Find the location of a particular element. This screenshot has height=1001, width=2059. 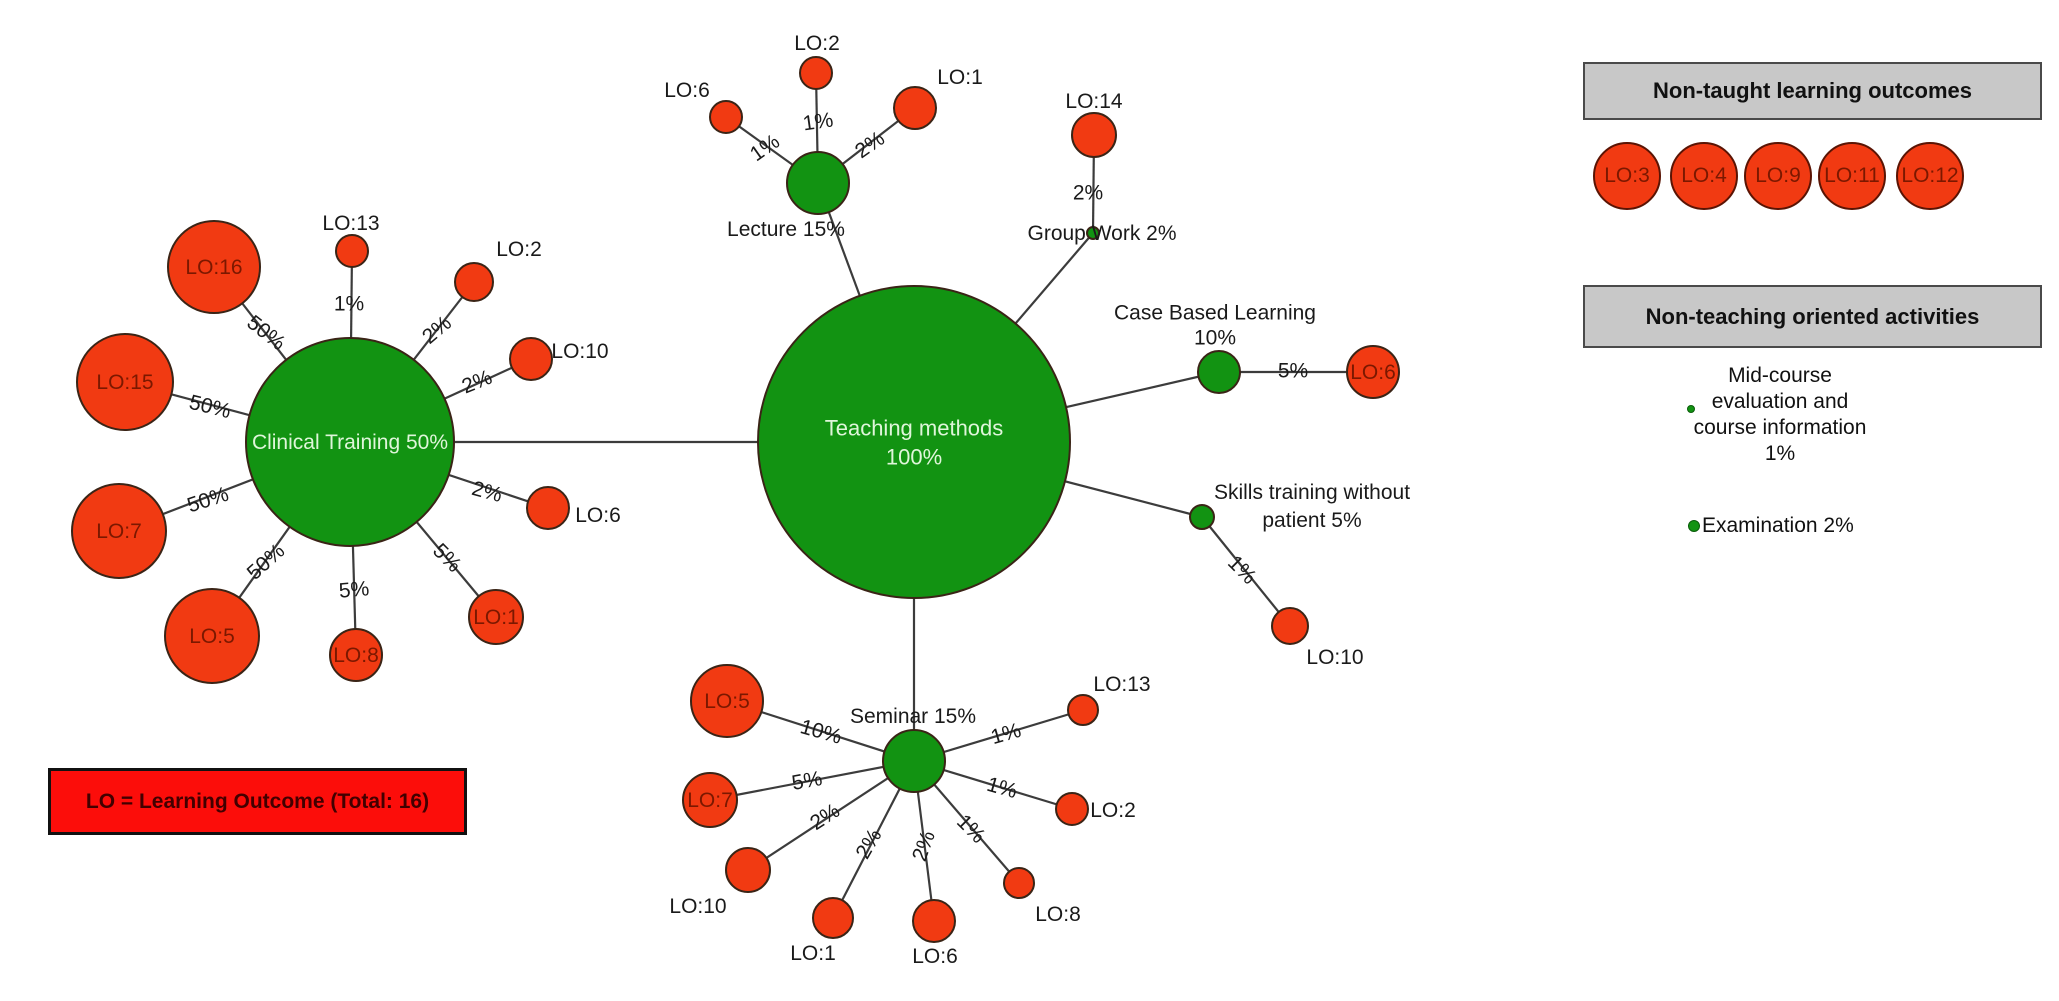

node-cl-lo1 is located at coordinates (496, 617).